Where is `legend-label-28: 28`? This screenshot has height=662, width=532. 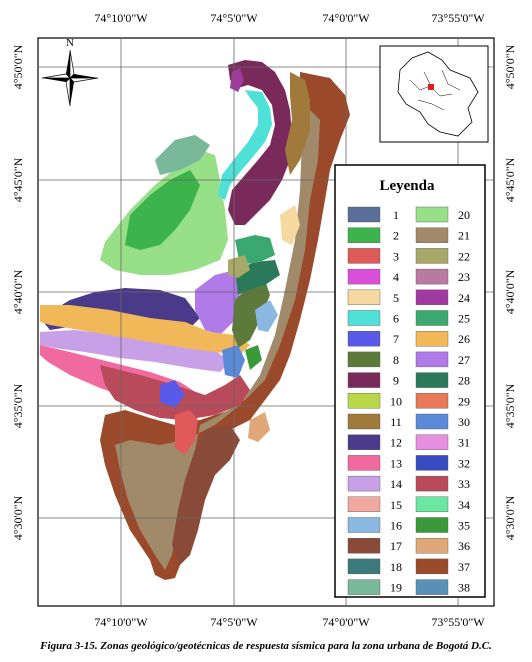
legend-label-28: 28 is located at coordinates (464, 381).